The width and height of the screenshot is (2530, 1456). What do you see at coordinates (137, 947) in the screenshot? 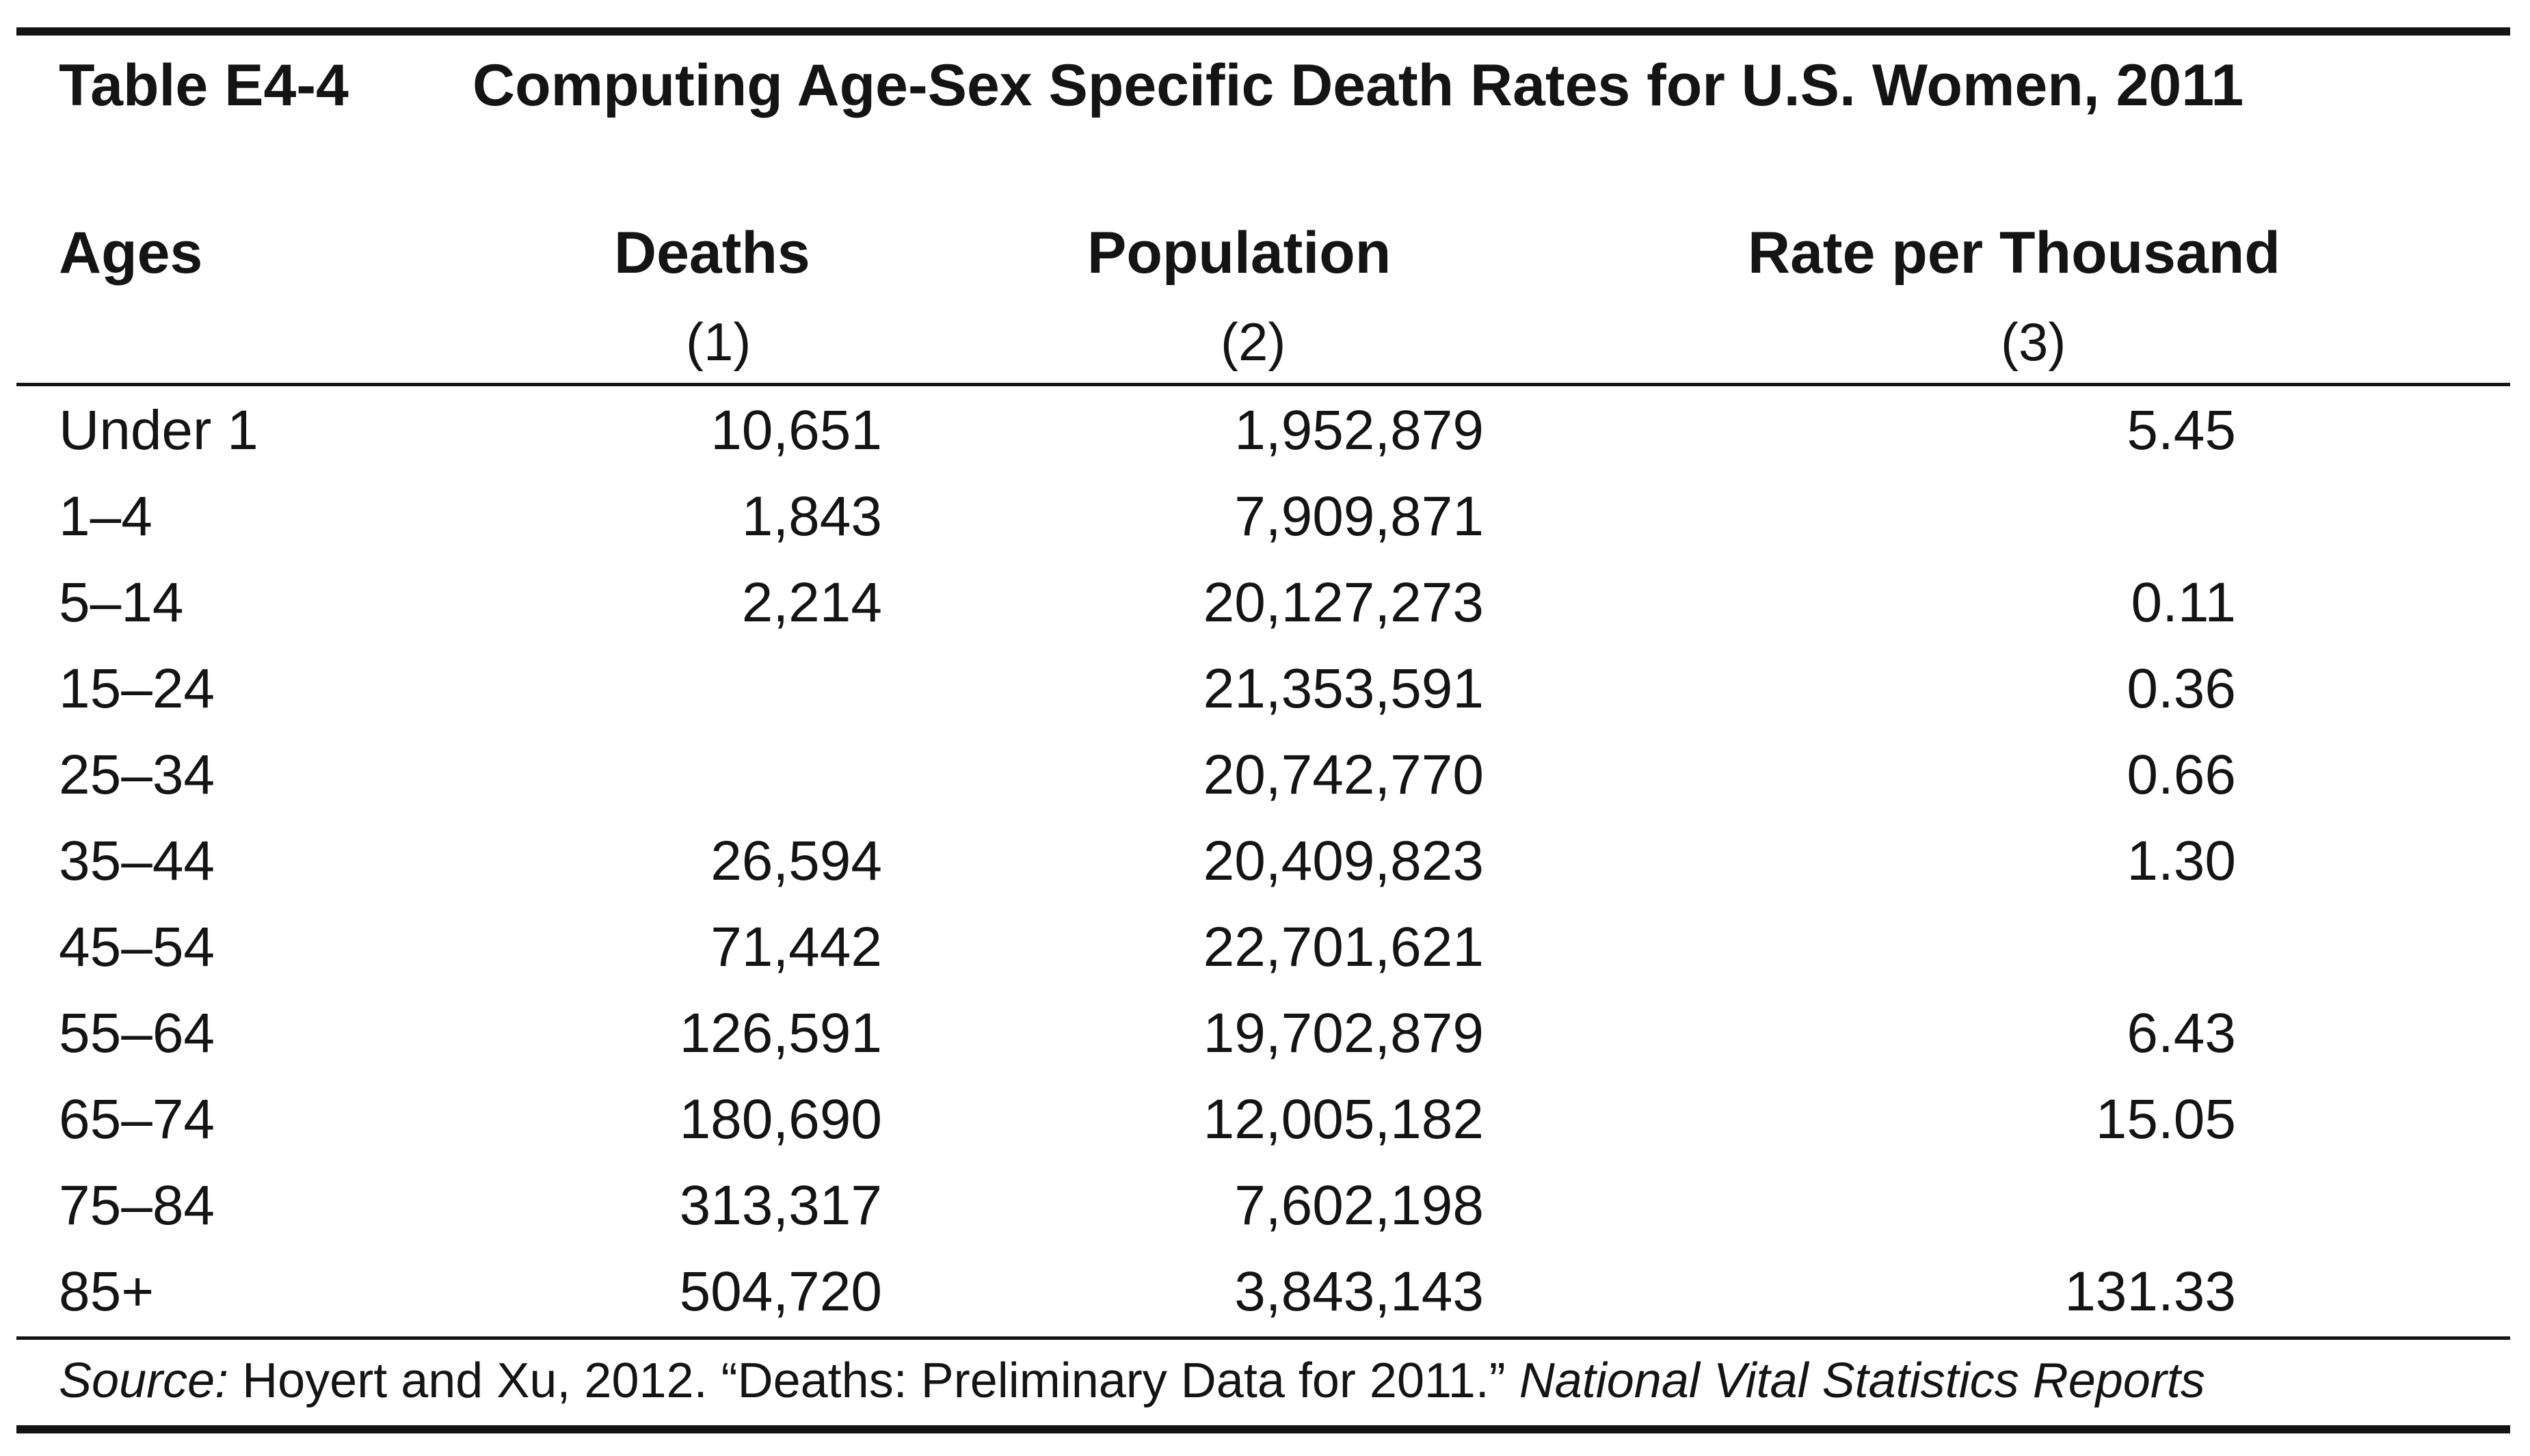
I see `age-cell: 45–54` at bounding box center [137, 947].